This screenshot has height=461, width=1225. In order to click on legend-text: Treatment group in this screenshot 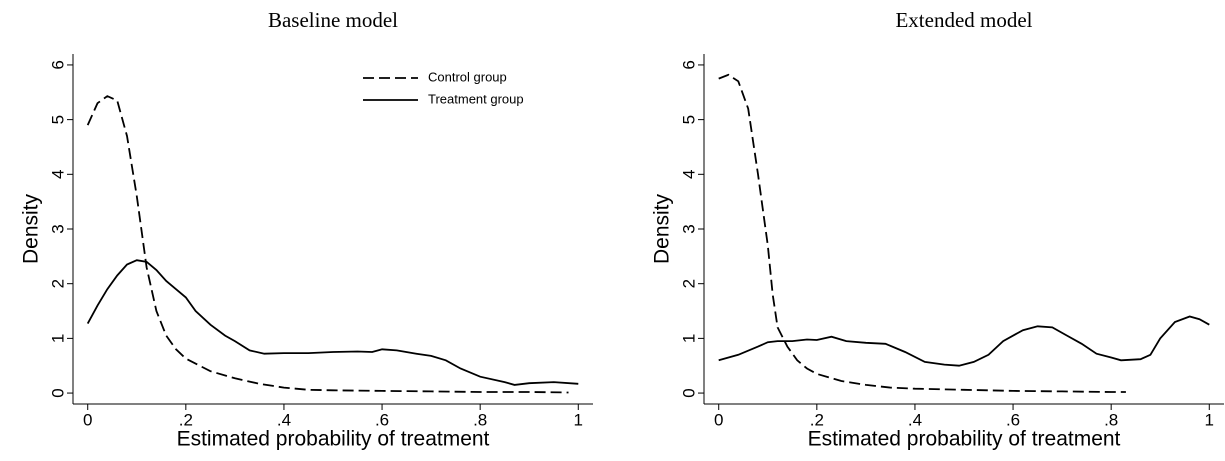, I will do `click(476, 98)`.